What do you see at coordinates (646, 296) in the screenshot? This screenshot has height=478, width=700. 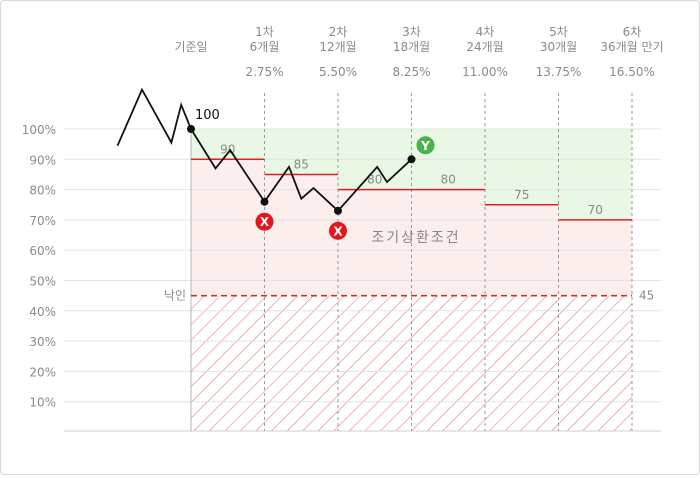 I see `knock-in-value-label: 45` at bounding box center [646, 296].